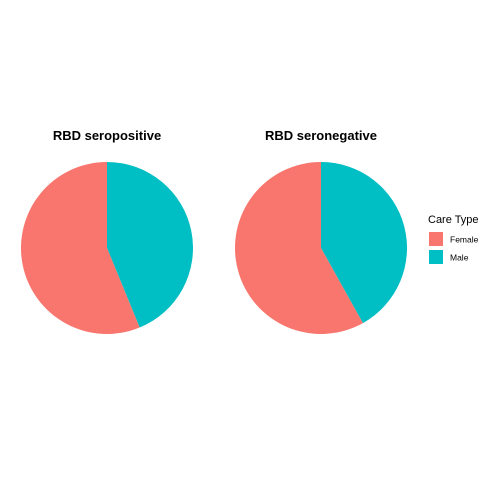  What do you see at coordinates (464, 240) in the screenshot?
I see `legend-label-female: Female` at bounding box center [464, 240].